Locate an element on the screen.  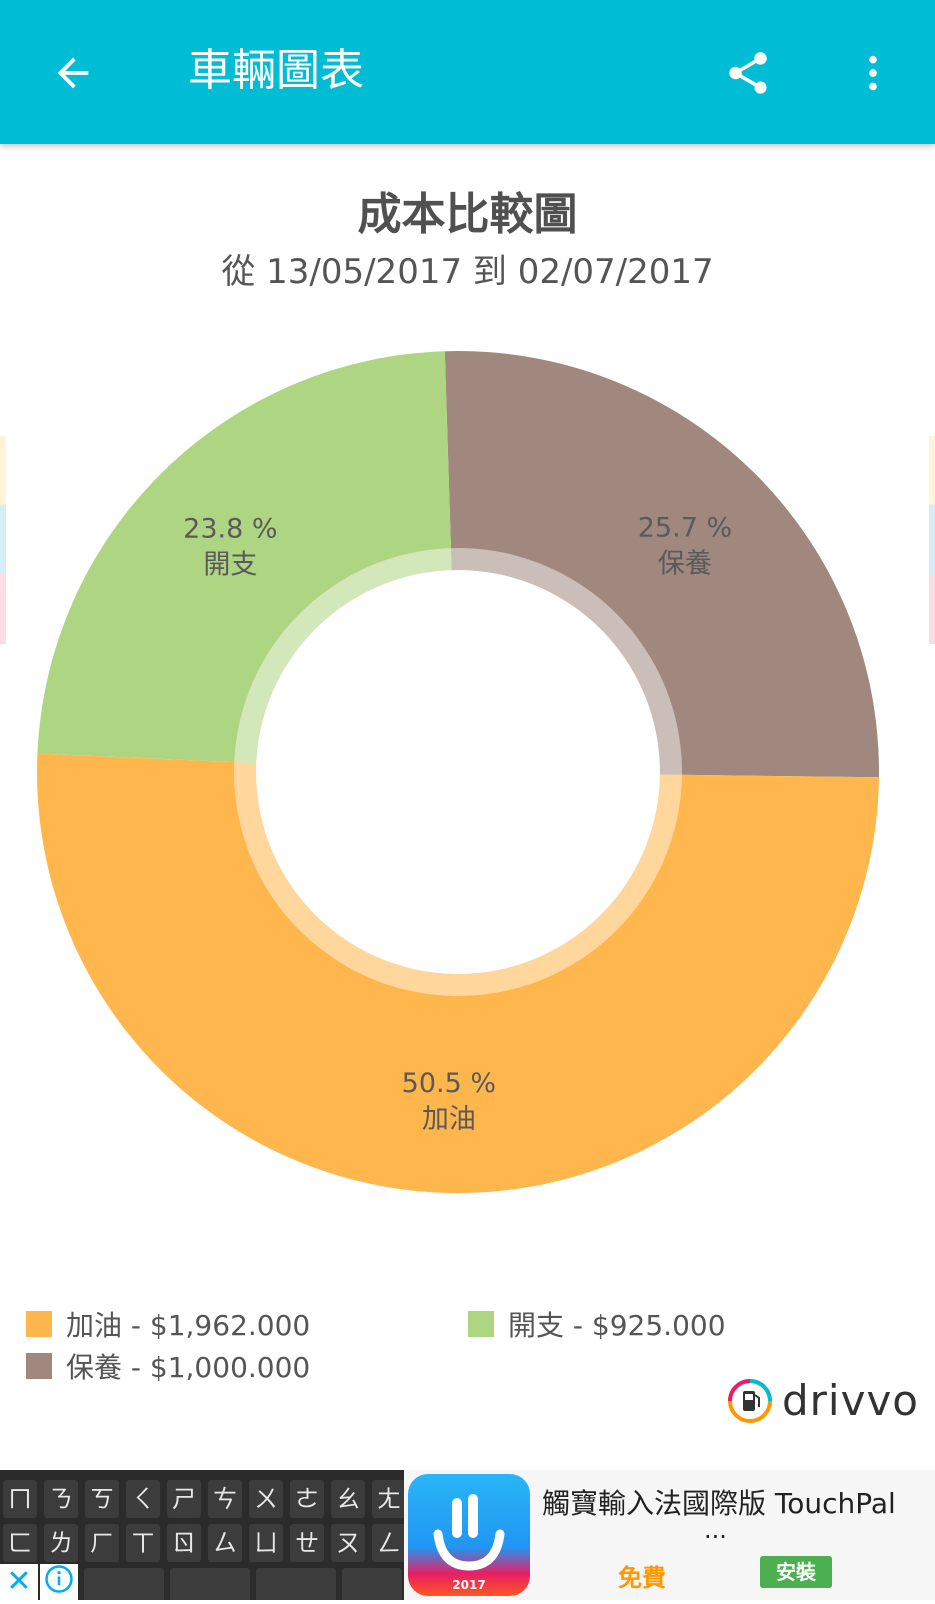
share-icon is located at coordinates (748, 73).